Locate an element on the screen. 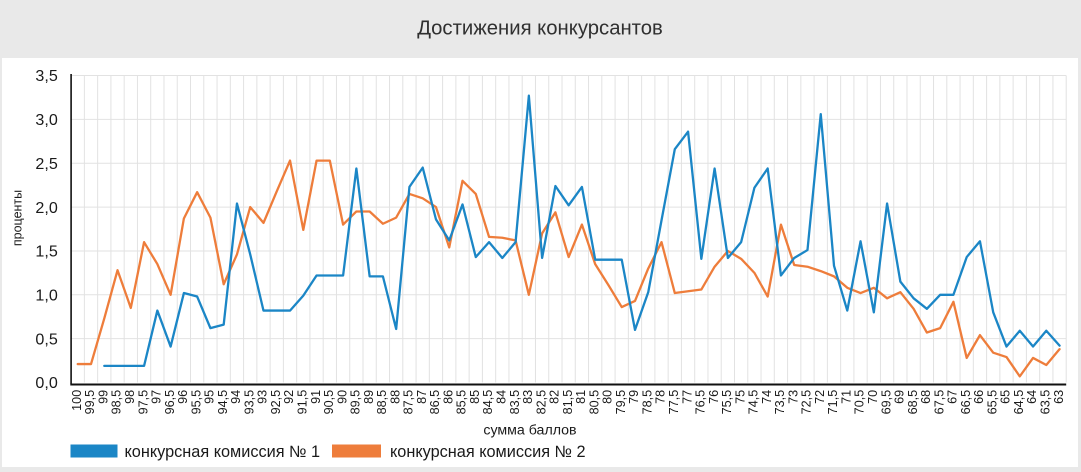 This screenshot has height=472, width=1081. svg-text: 90 is located at coordinates (342, 397).